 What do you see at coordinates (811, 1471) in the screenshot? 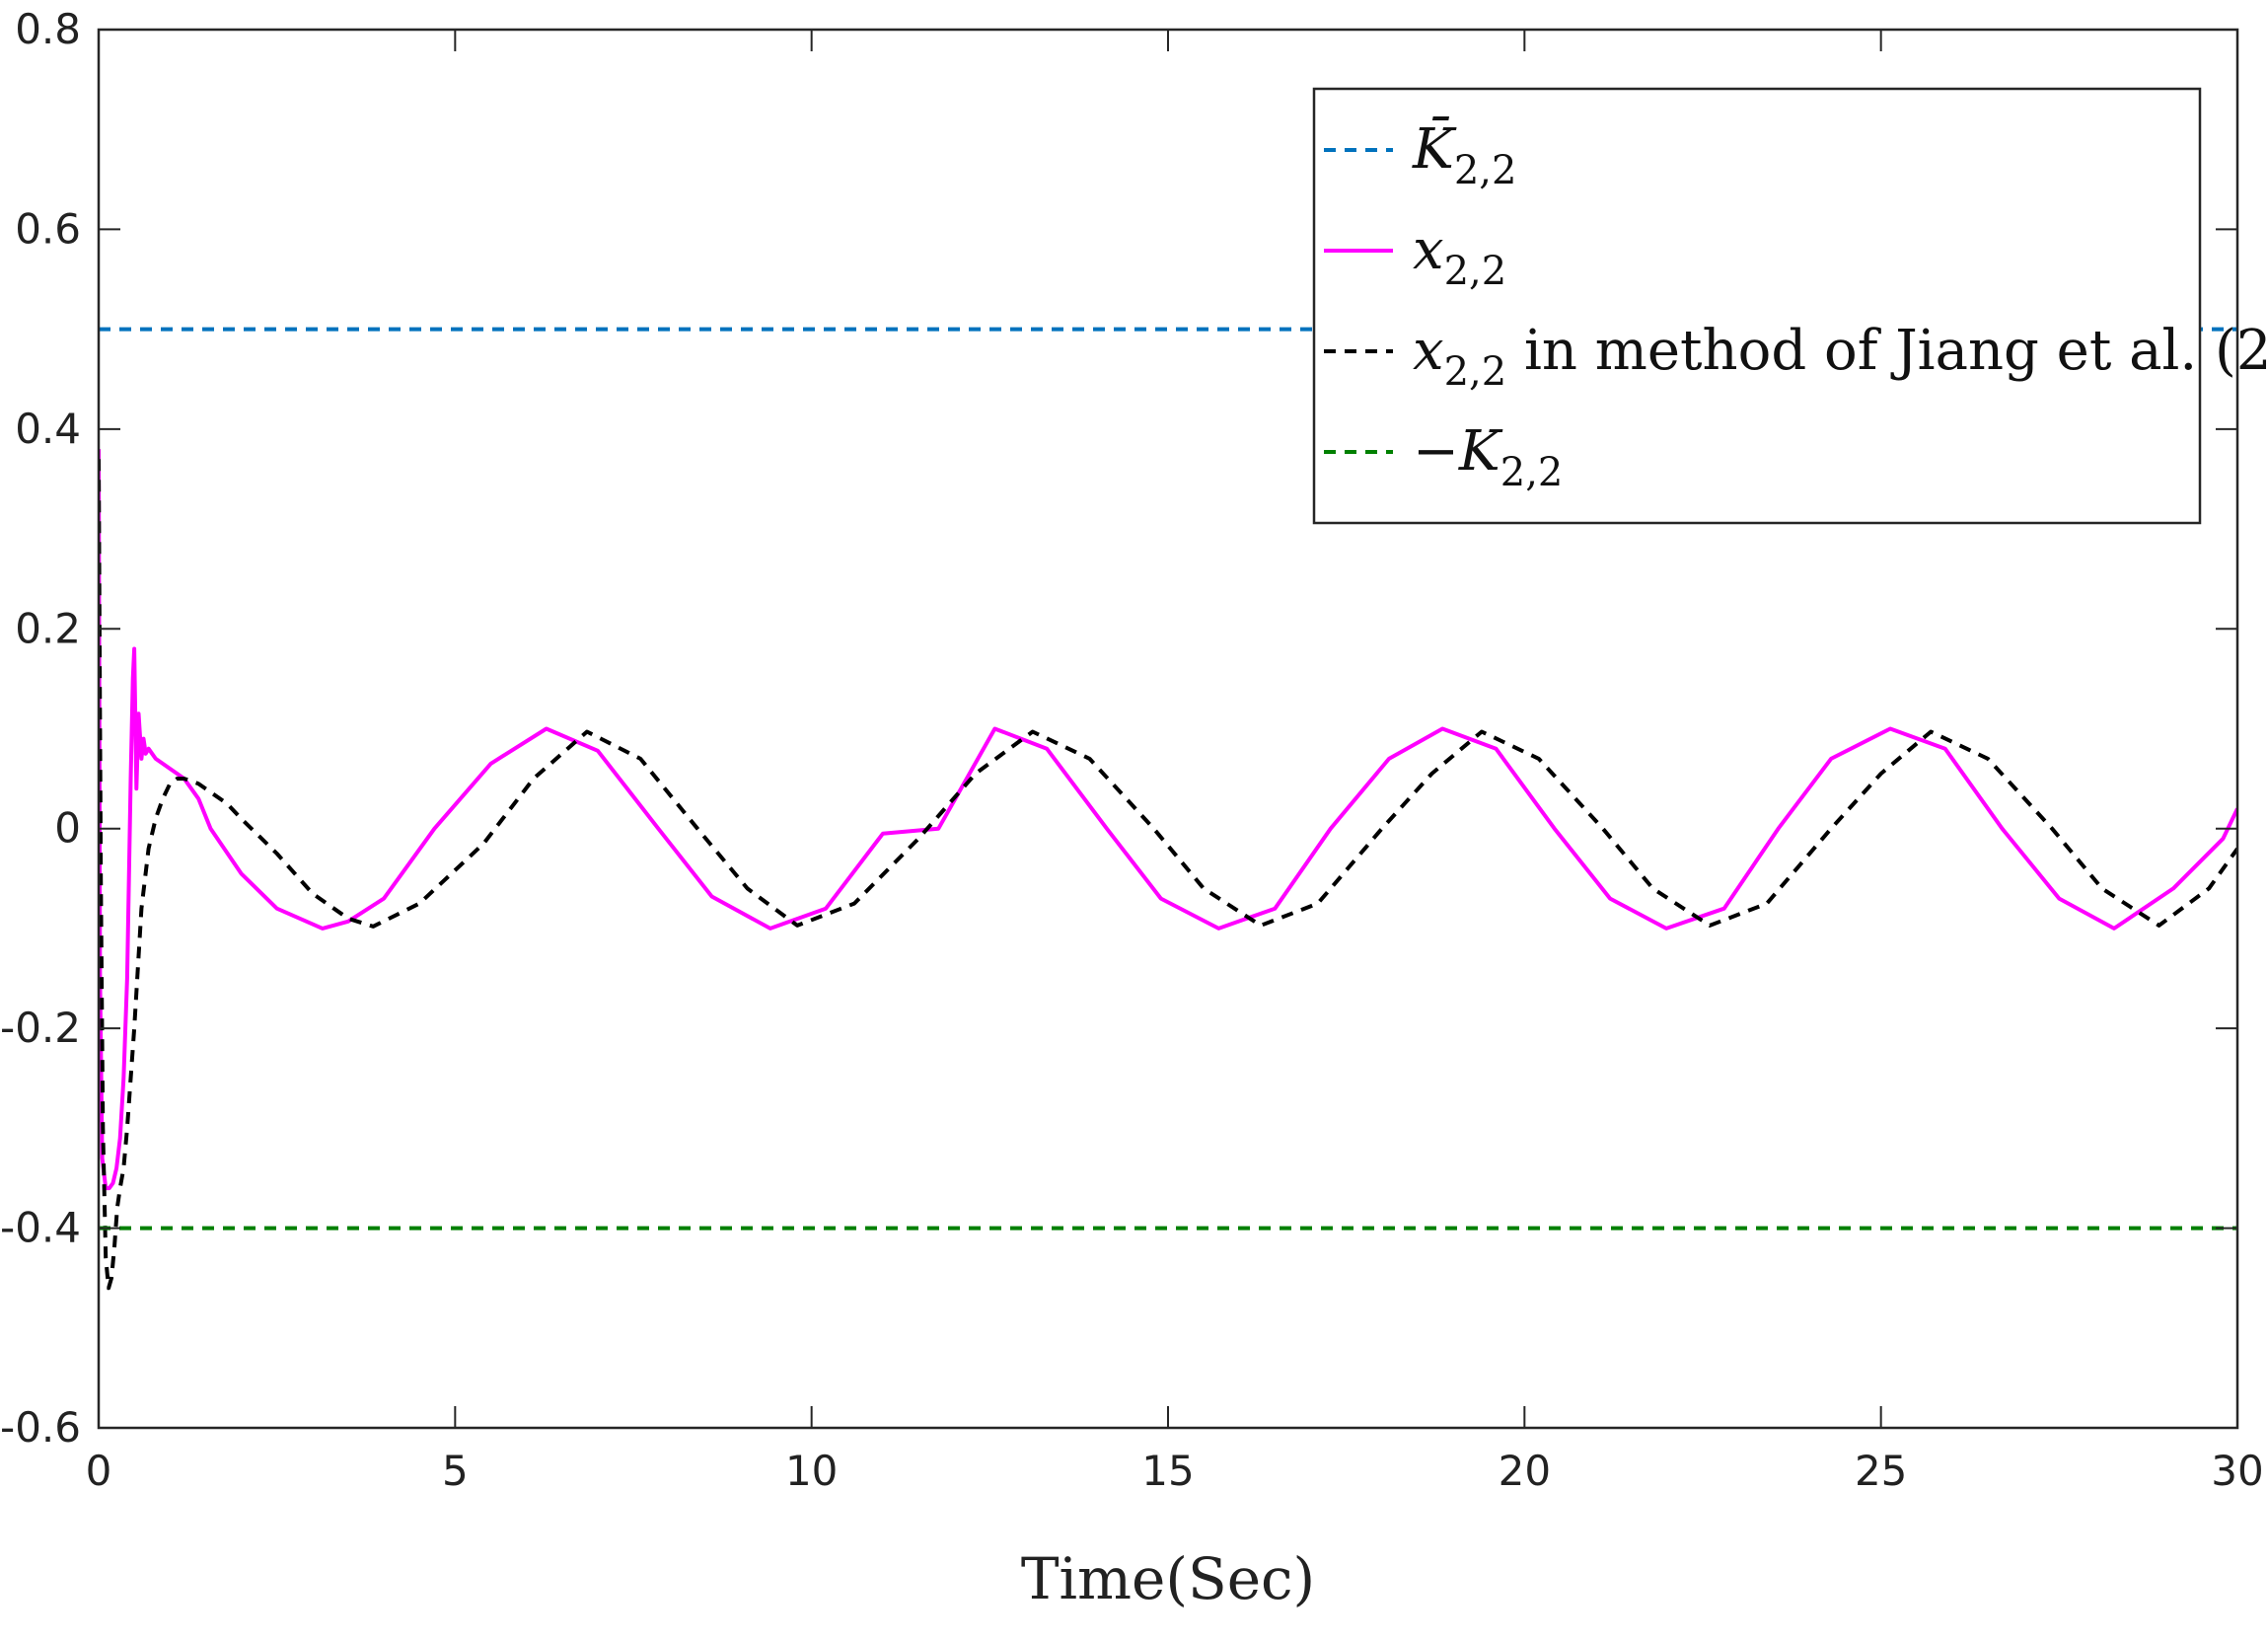
I see `x-tick-label: 10` at bounding box center [811, 1471].